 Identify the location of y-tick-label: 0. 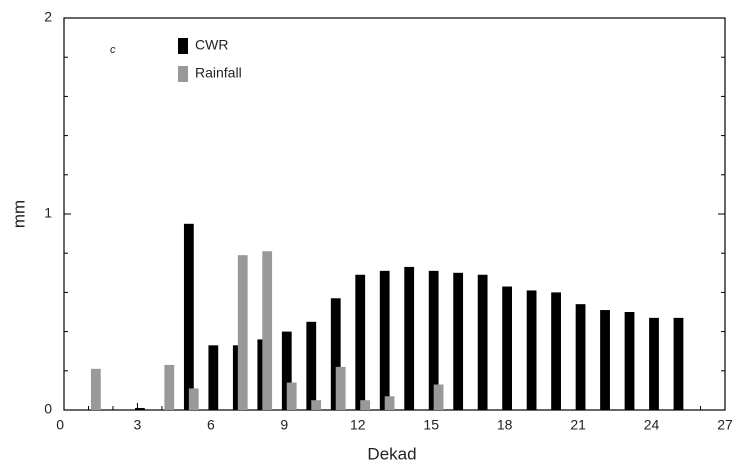
(48, 409).